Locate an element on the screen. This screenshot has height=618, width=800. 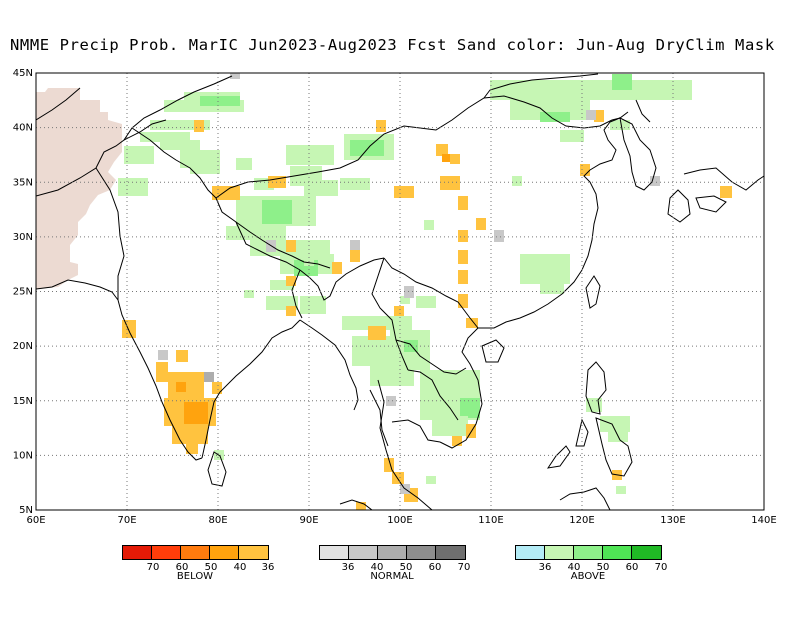
legend-normal-swatches is located at coordinates (392, 552).